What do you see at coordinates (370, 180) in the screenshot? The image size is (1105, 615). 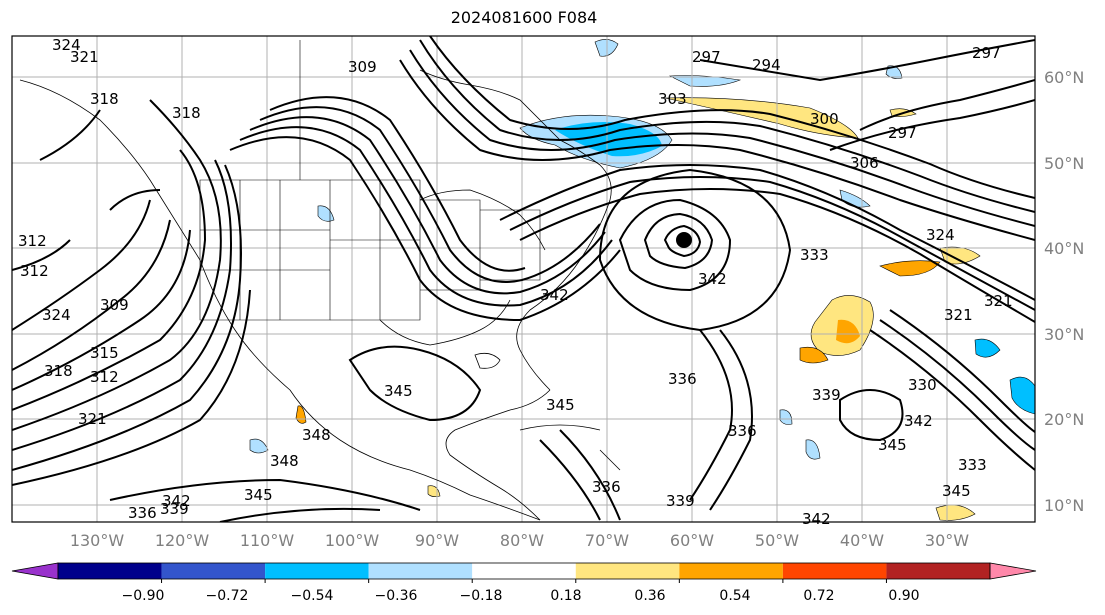 I see `state-borders` at bounding box center [370, 180].